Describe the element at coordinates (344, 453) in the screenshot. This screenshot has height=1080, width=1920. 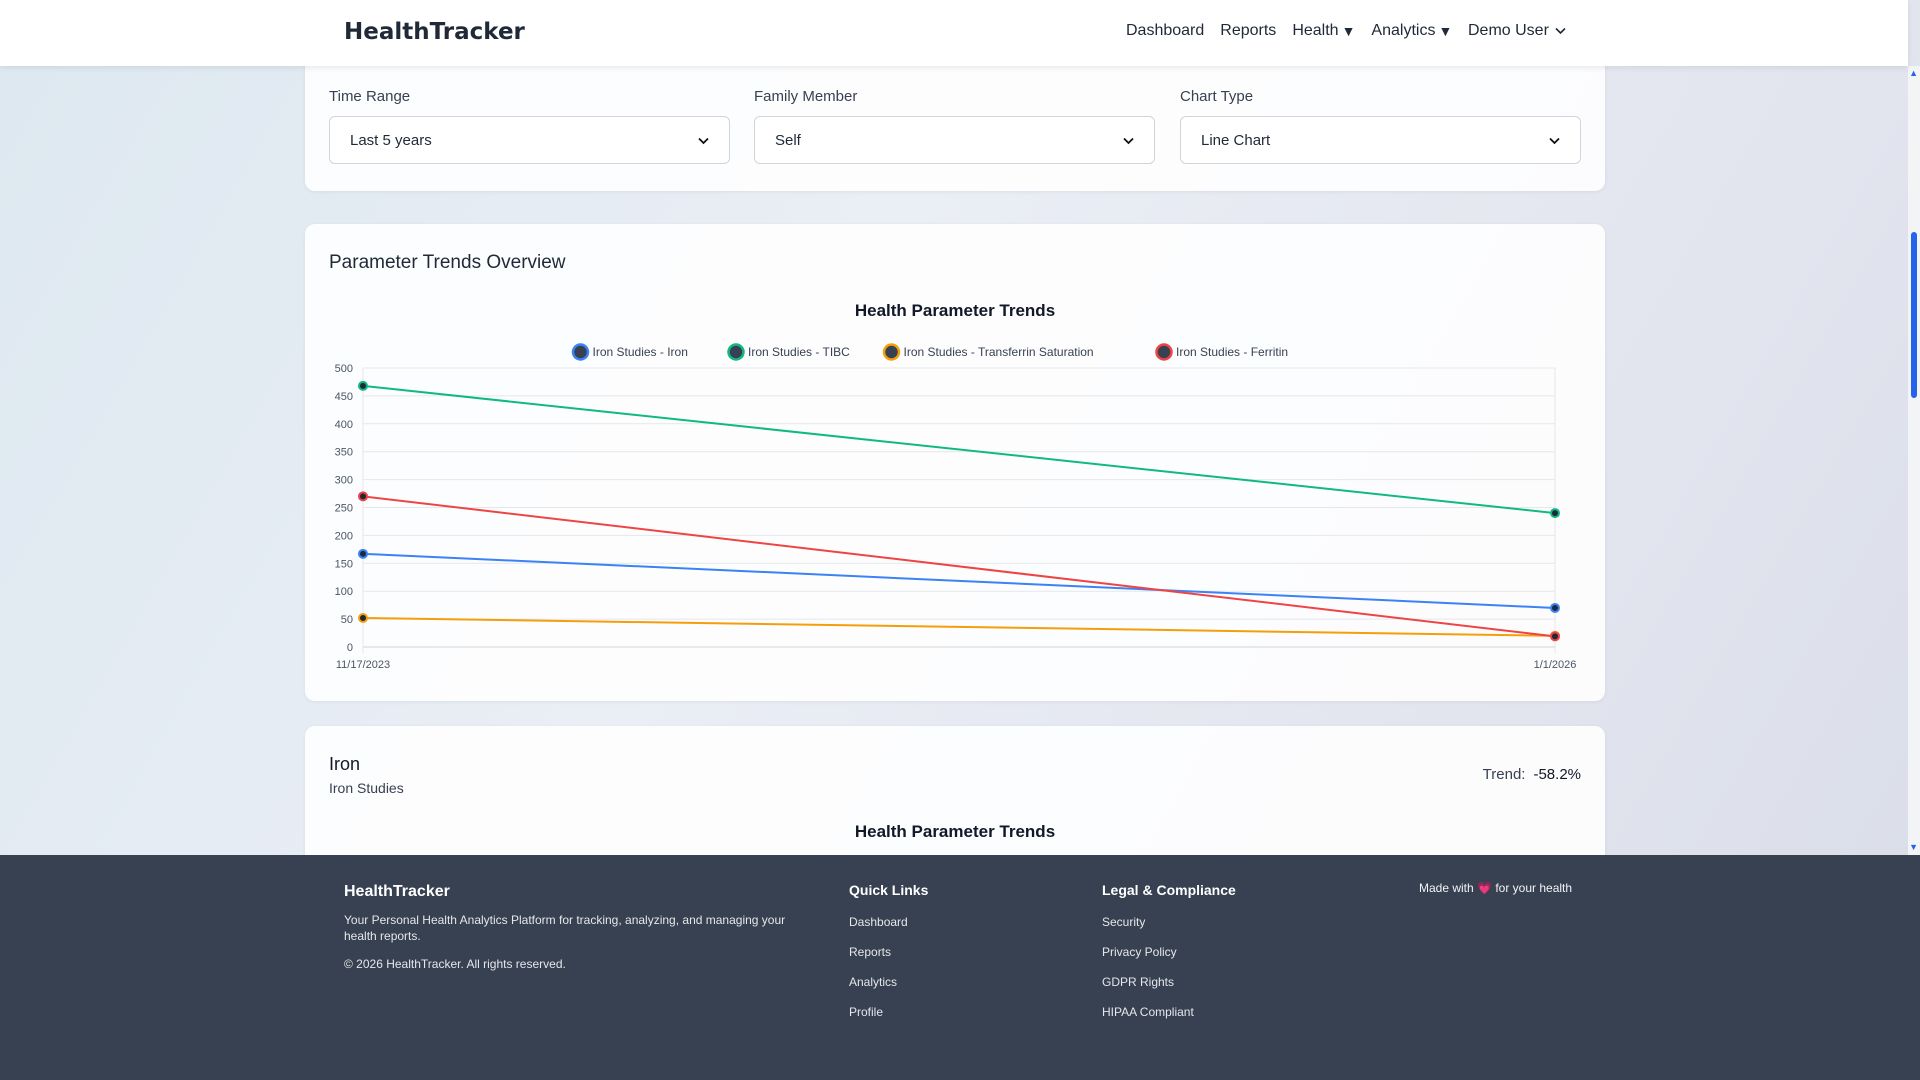
I see `y-tick-label: 350` at that location.